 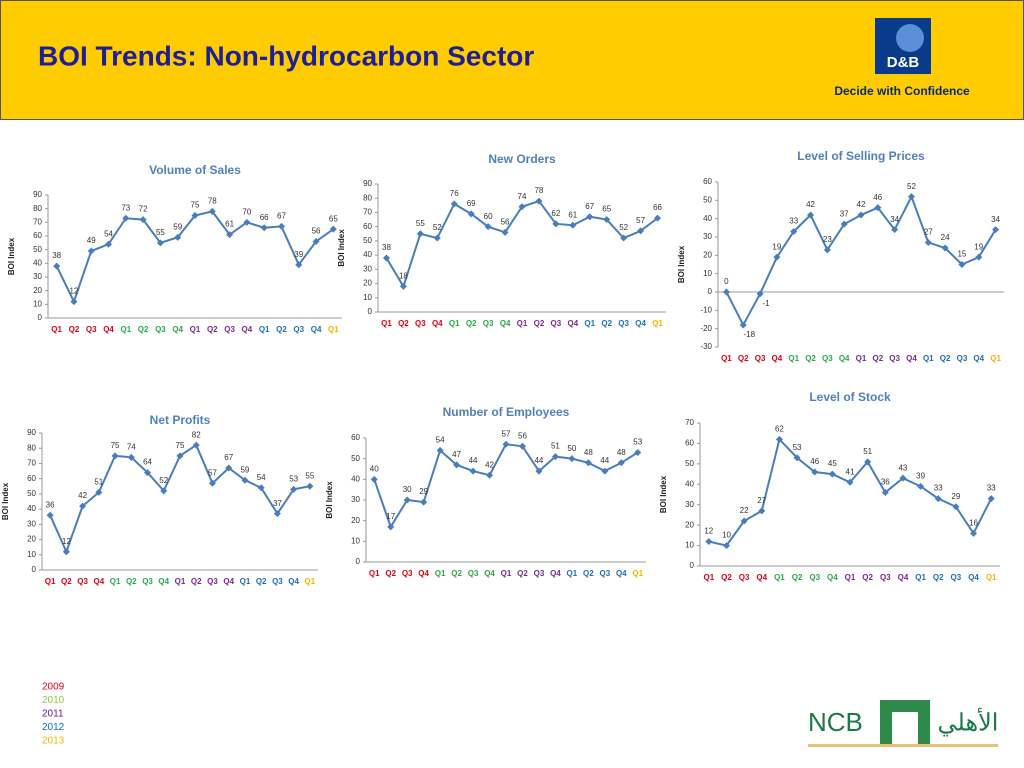 I want to click on ncb-arabic: الأهلي, so click(x=968, y=721).